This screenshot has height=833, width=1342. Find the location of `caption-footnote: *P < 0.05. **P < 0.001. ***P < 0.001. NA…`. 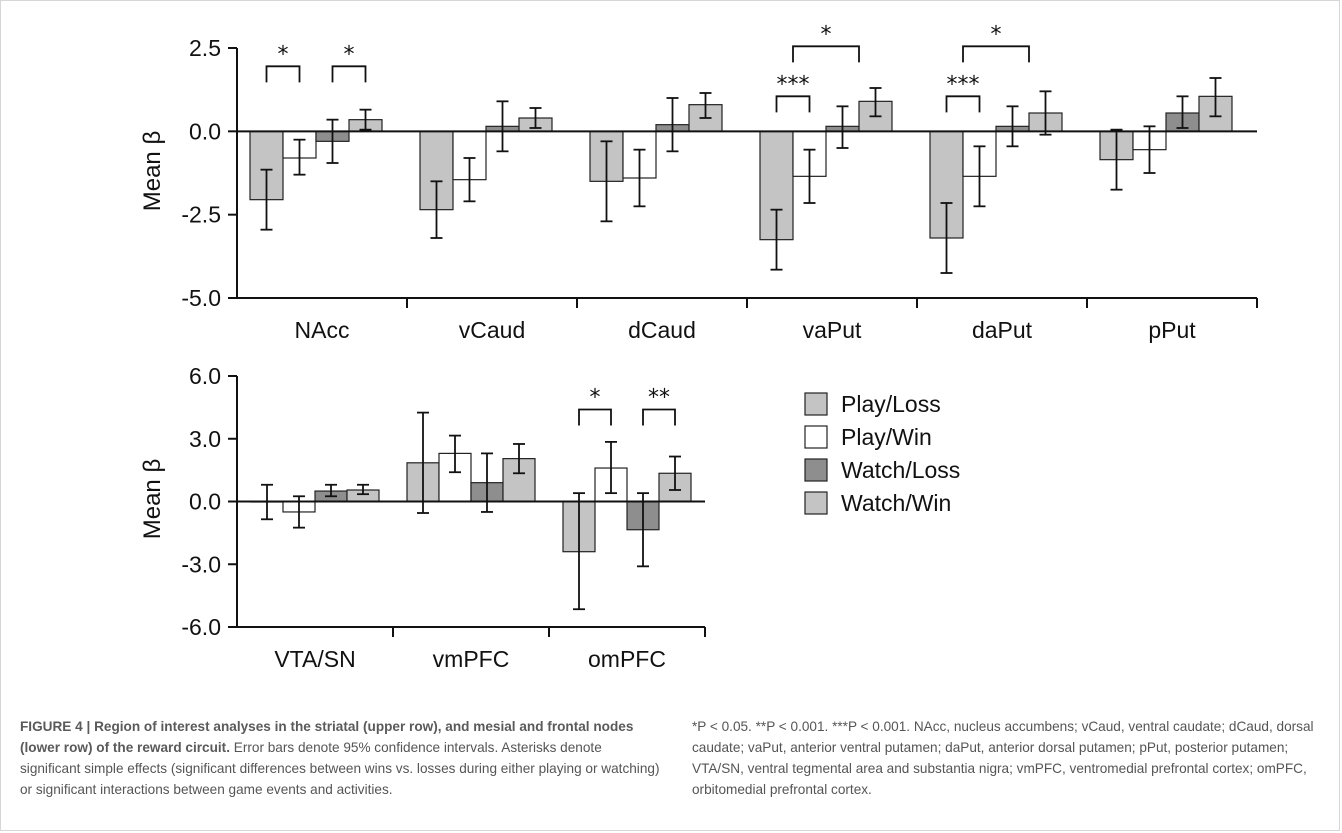

caption-footnote: *P < 0.05. **P < 0.001. ***P < 0.001. NA… is located at coordinates (1003, 758).